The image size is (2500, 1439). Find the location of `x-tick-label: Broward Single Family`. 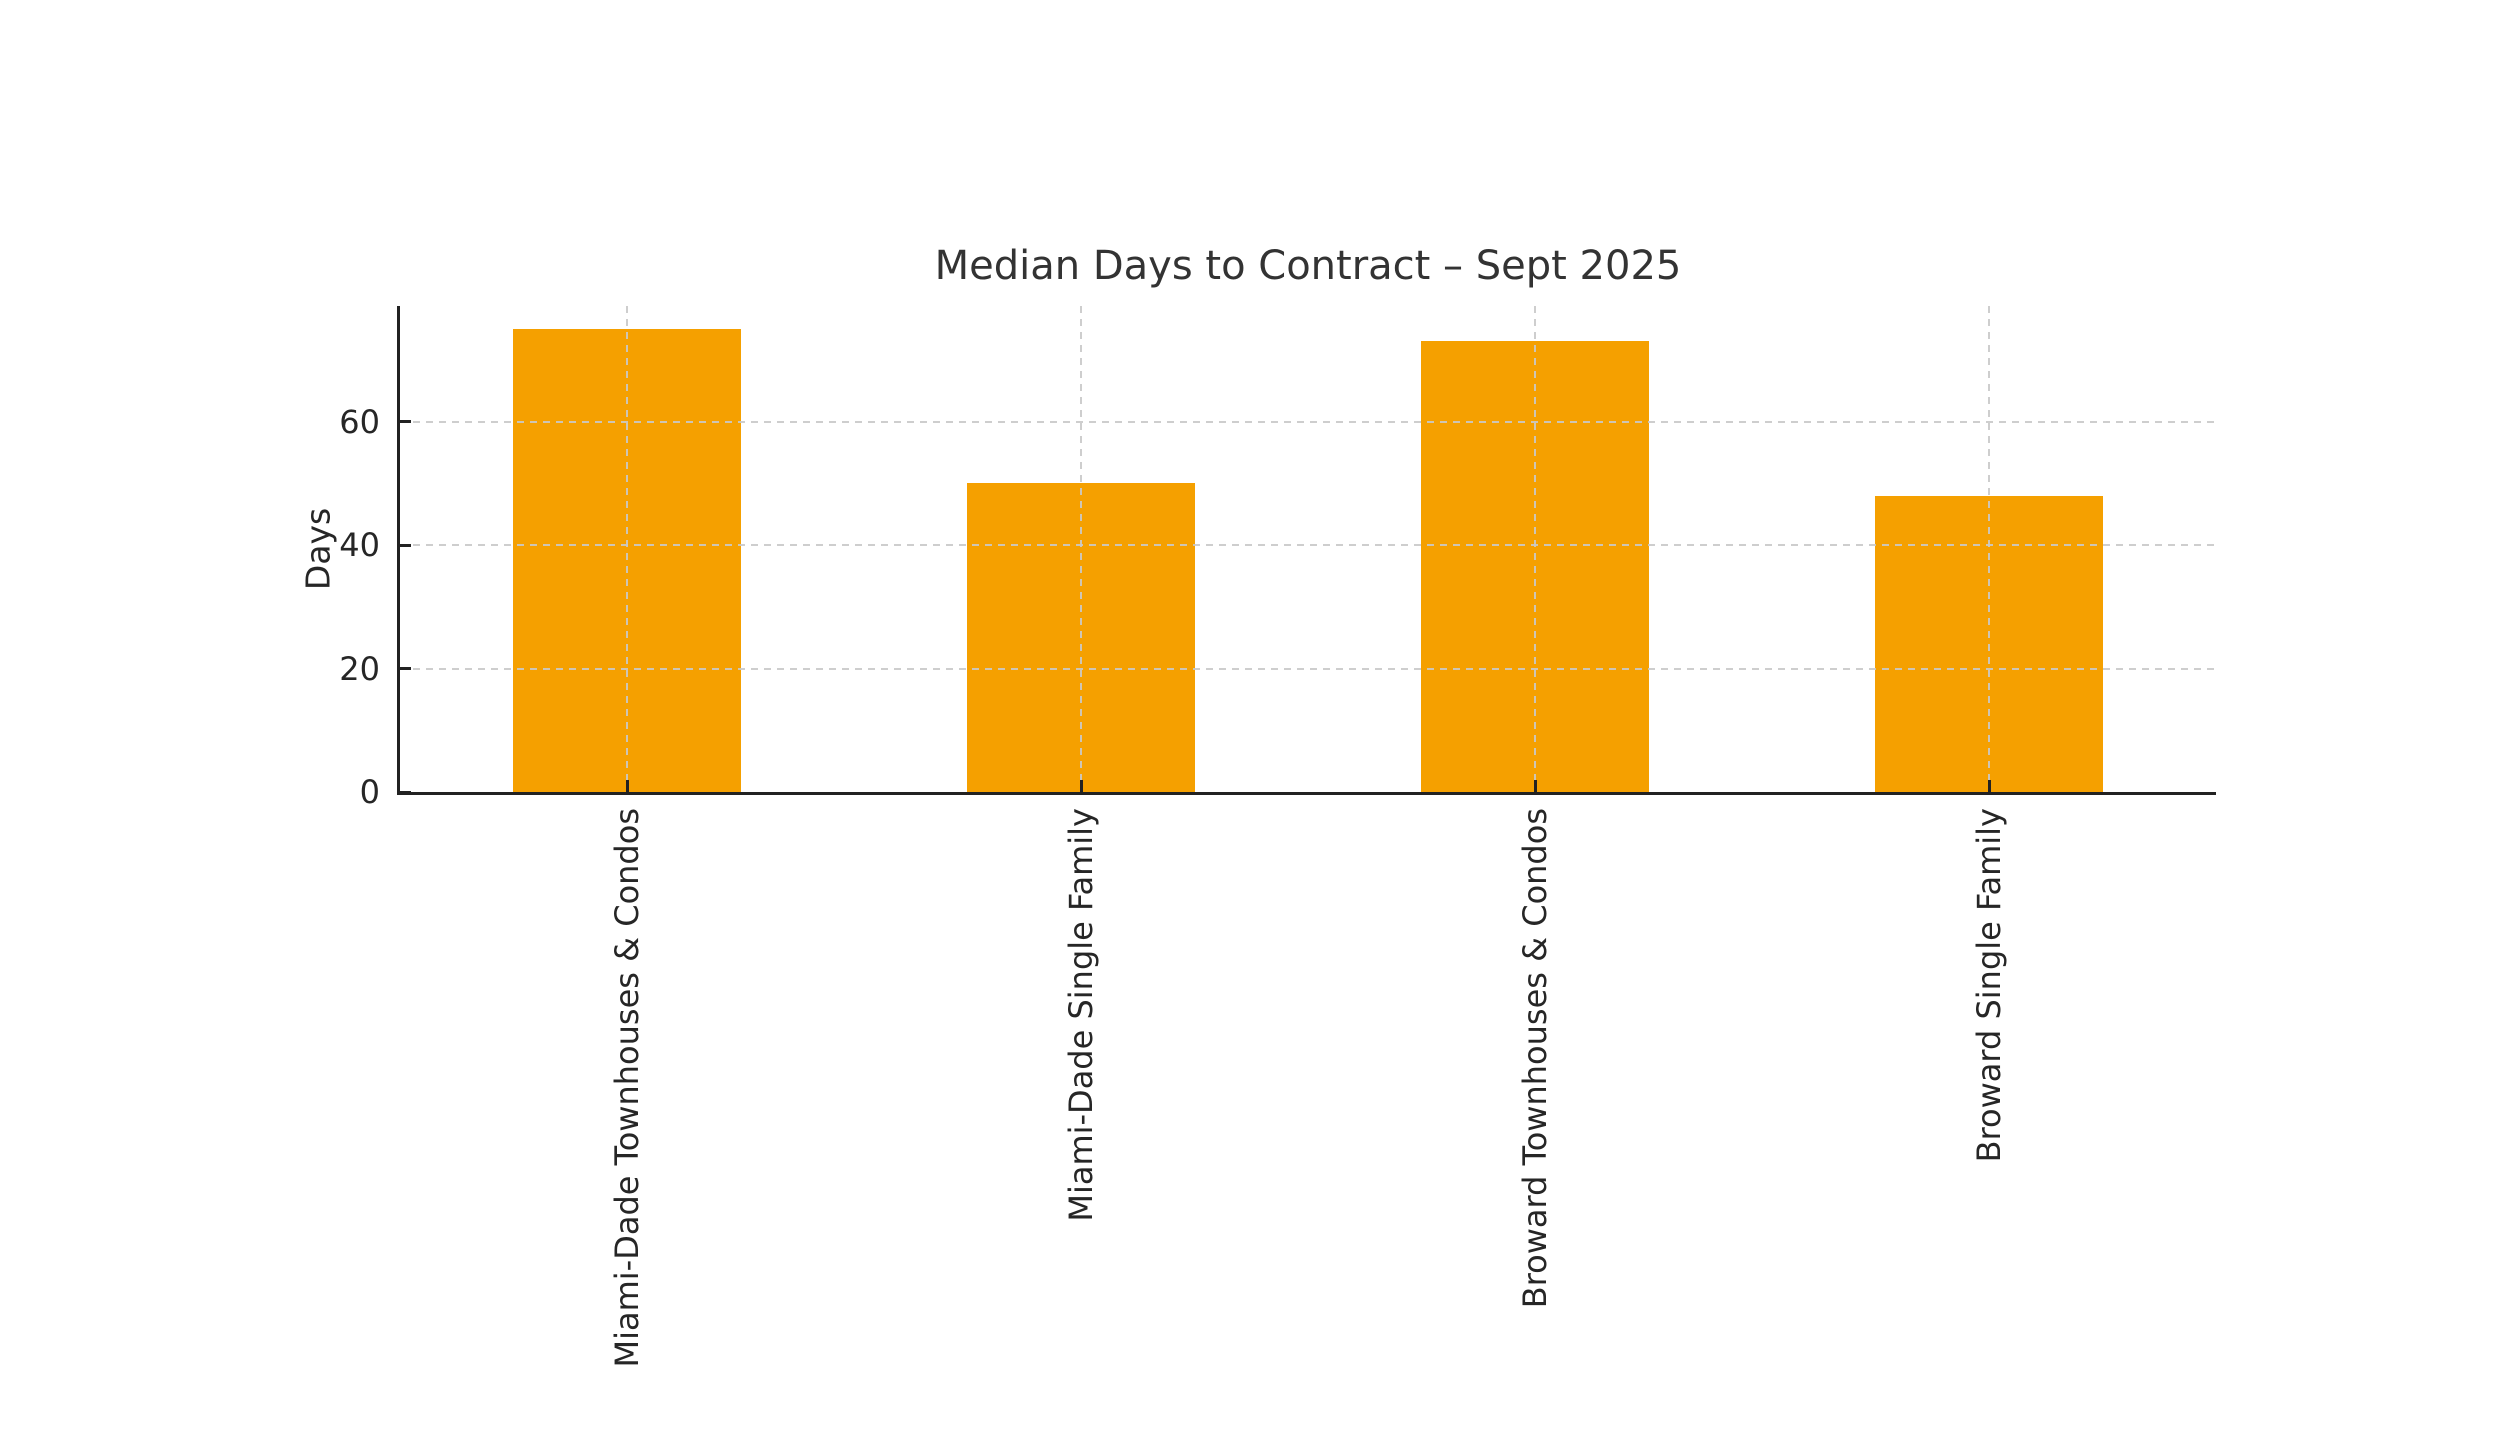

x-tick-label: Broward Single Family is located at coordinates (1989, 985).